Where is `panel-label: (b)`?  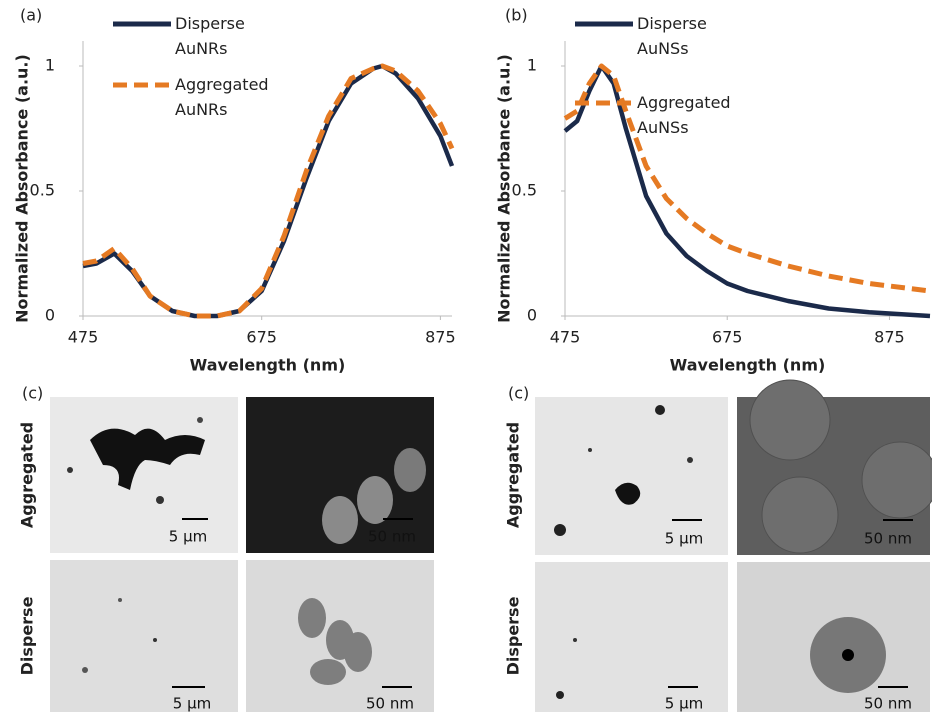
panel-label: (b) is located at coordinates (516, 15).